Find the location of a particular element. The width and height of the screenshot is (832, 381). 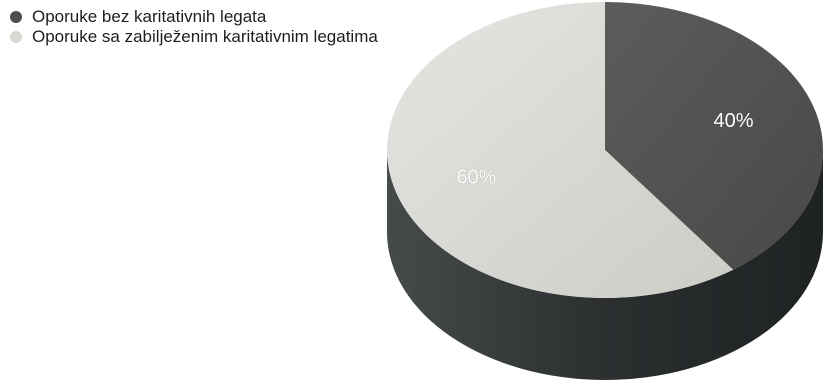

pie-data-label-1: 60% is located at coordinates (476, 178).